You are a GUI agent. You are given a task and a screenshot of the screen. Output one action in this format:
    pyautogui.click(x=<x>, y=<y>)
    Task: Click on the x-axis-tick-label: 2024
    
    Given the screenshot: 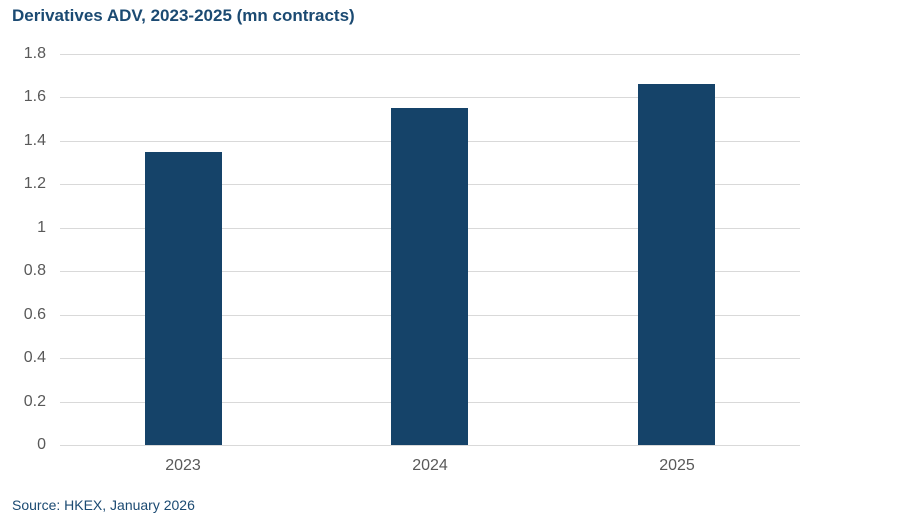 What is the action you would take?
    pyautogui.click(x=430, y=465)
    